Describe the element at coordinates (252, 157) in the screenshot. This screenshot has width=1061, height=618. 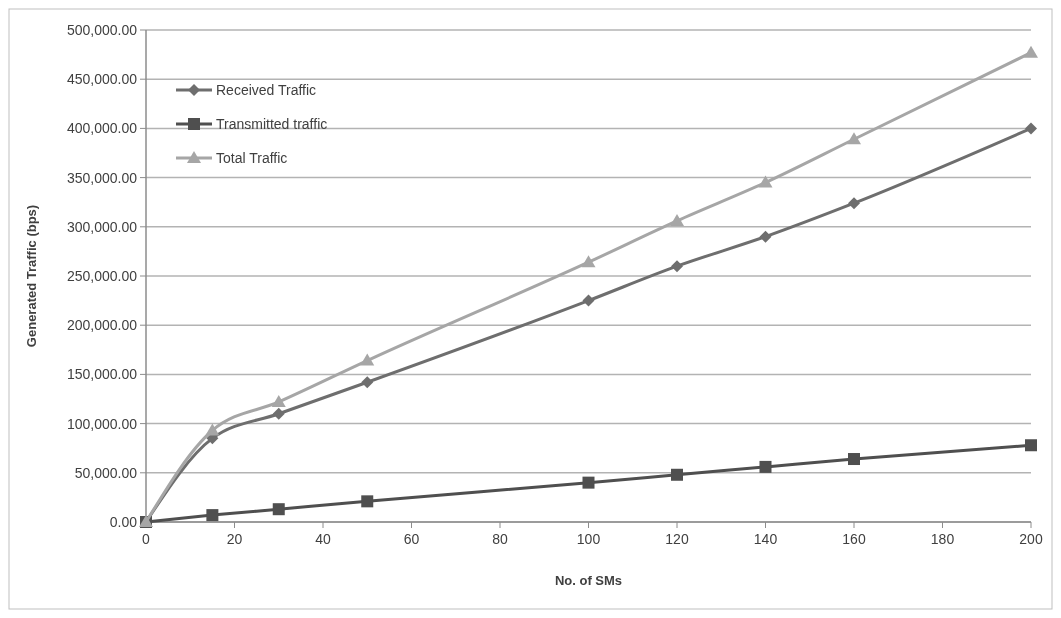
I see `legend-label: Total Traffic` at that location.